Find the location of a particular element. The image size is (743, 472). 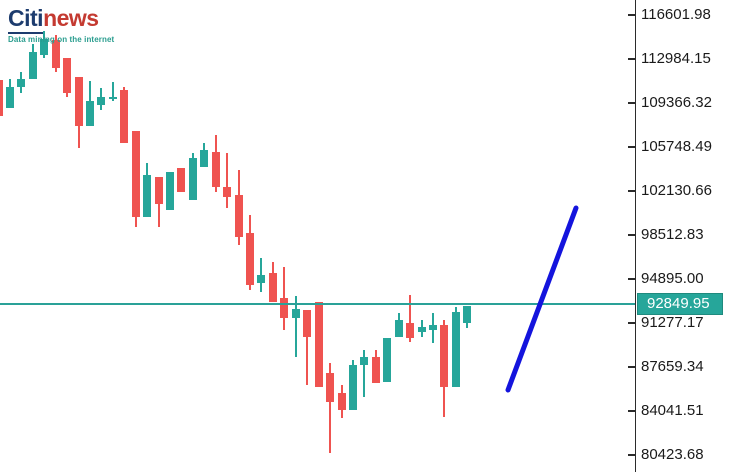

current-price-value: 92849.95 is located at coordinates (678, 304).